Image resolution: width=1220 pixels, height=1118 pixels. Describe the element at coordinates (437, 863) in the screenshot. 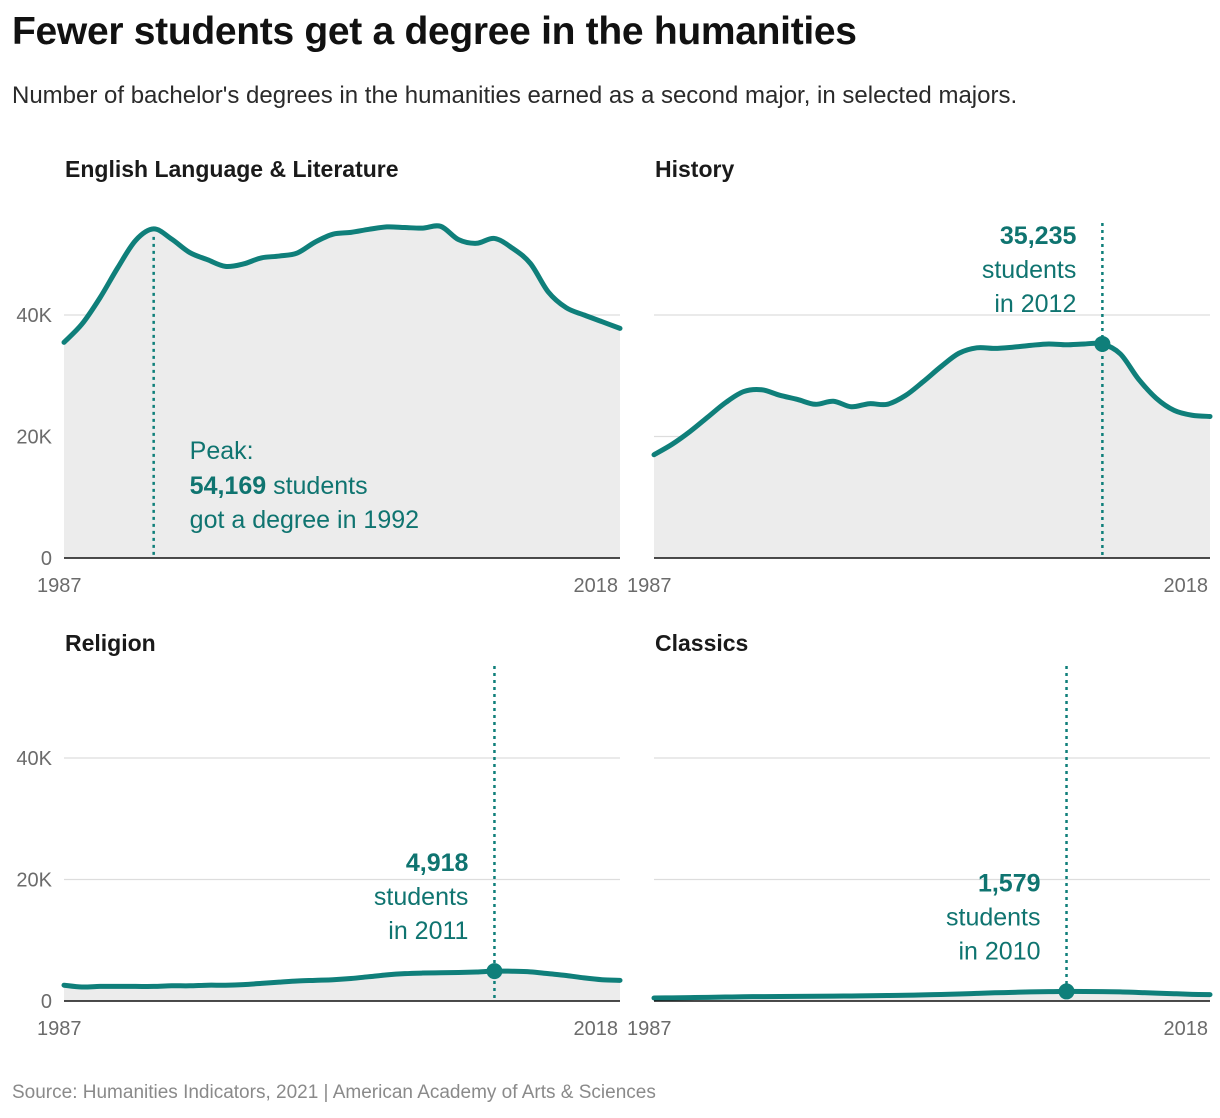

I see `annotation-value: 4,918` at that location.